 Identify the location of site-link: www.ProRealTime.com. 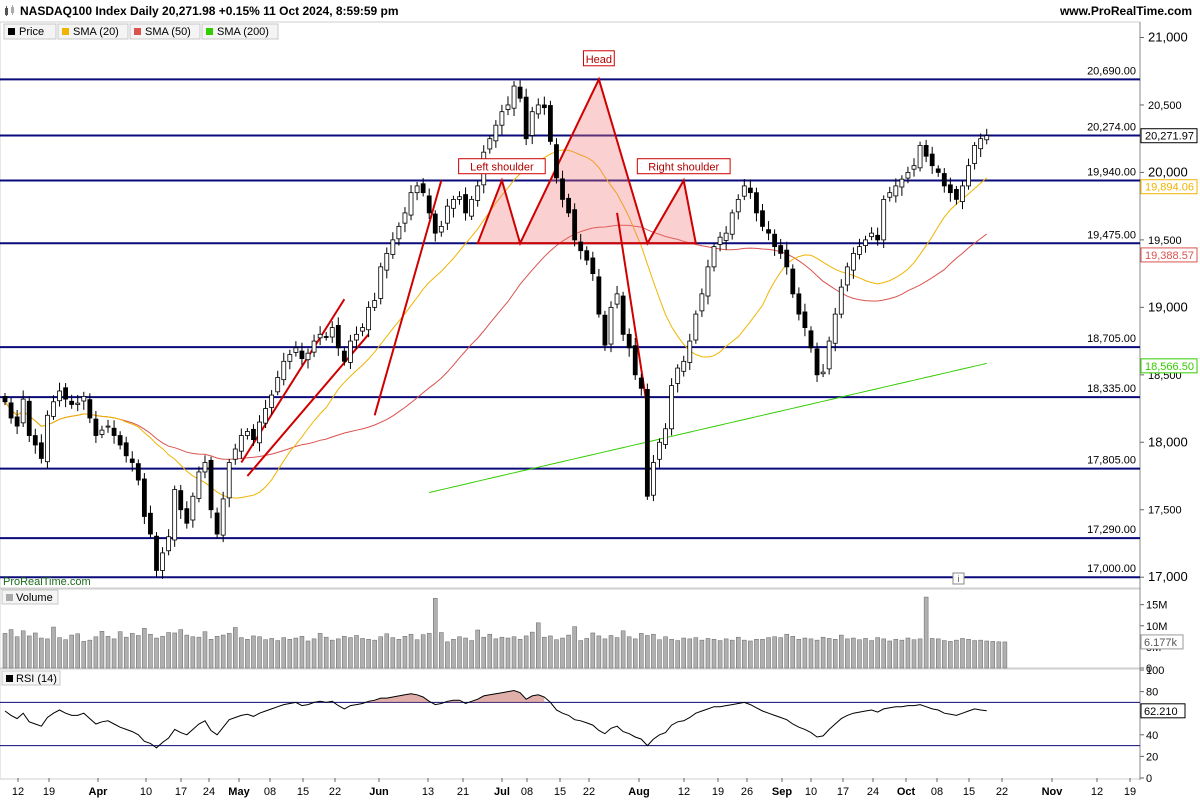
(1125, 11).